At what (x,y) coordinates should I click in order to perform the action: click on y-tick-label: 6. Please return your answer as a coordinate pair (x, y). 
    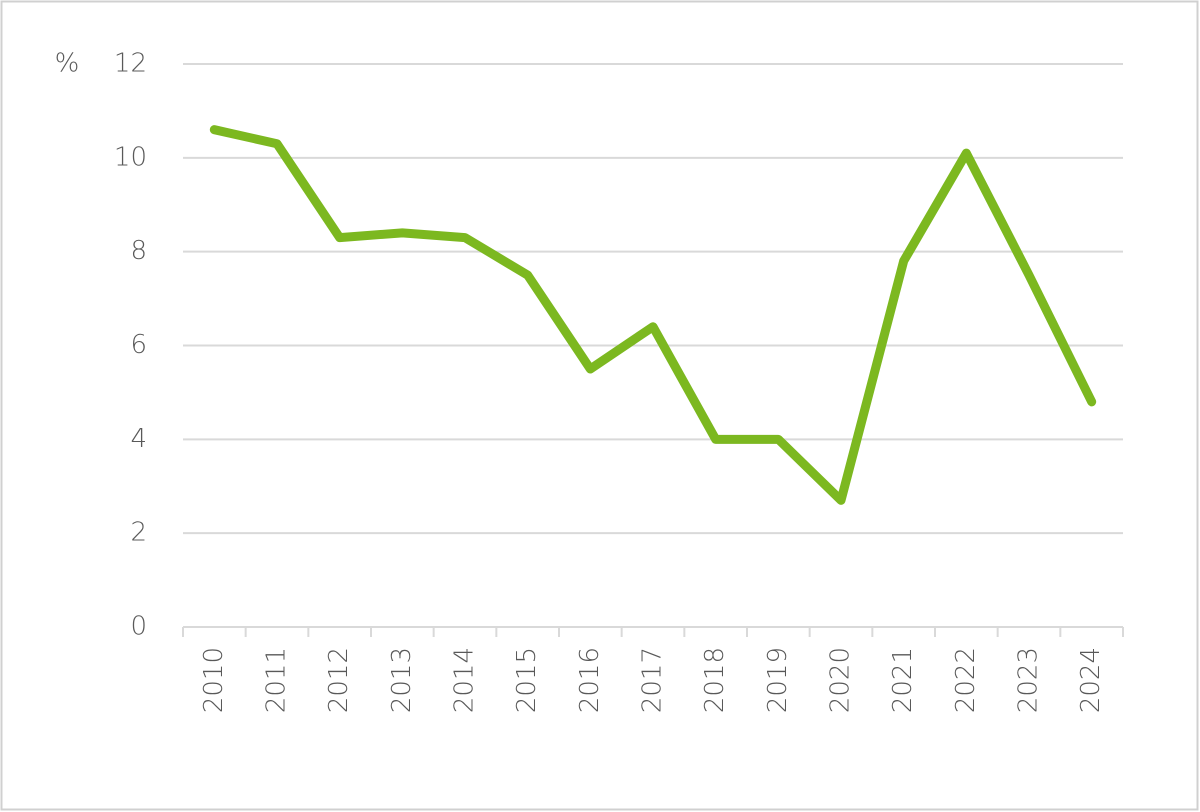
    Looking at the image, I should click on (138, 345).